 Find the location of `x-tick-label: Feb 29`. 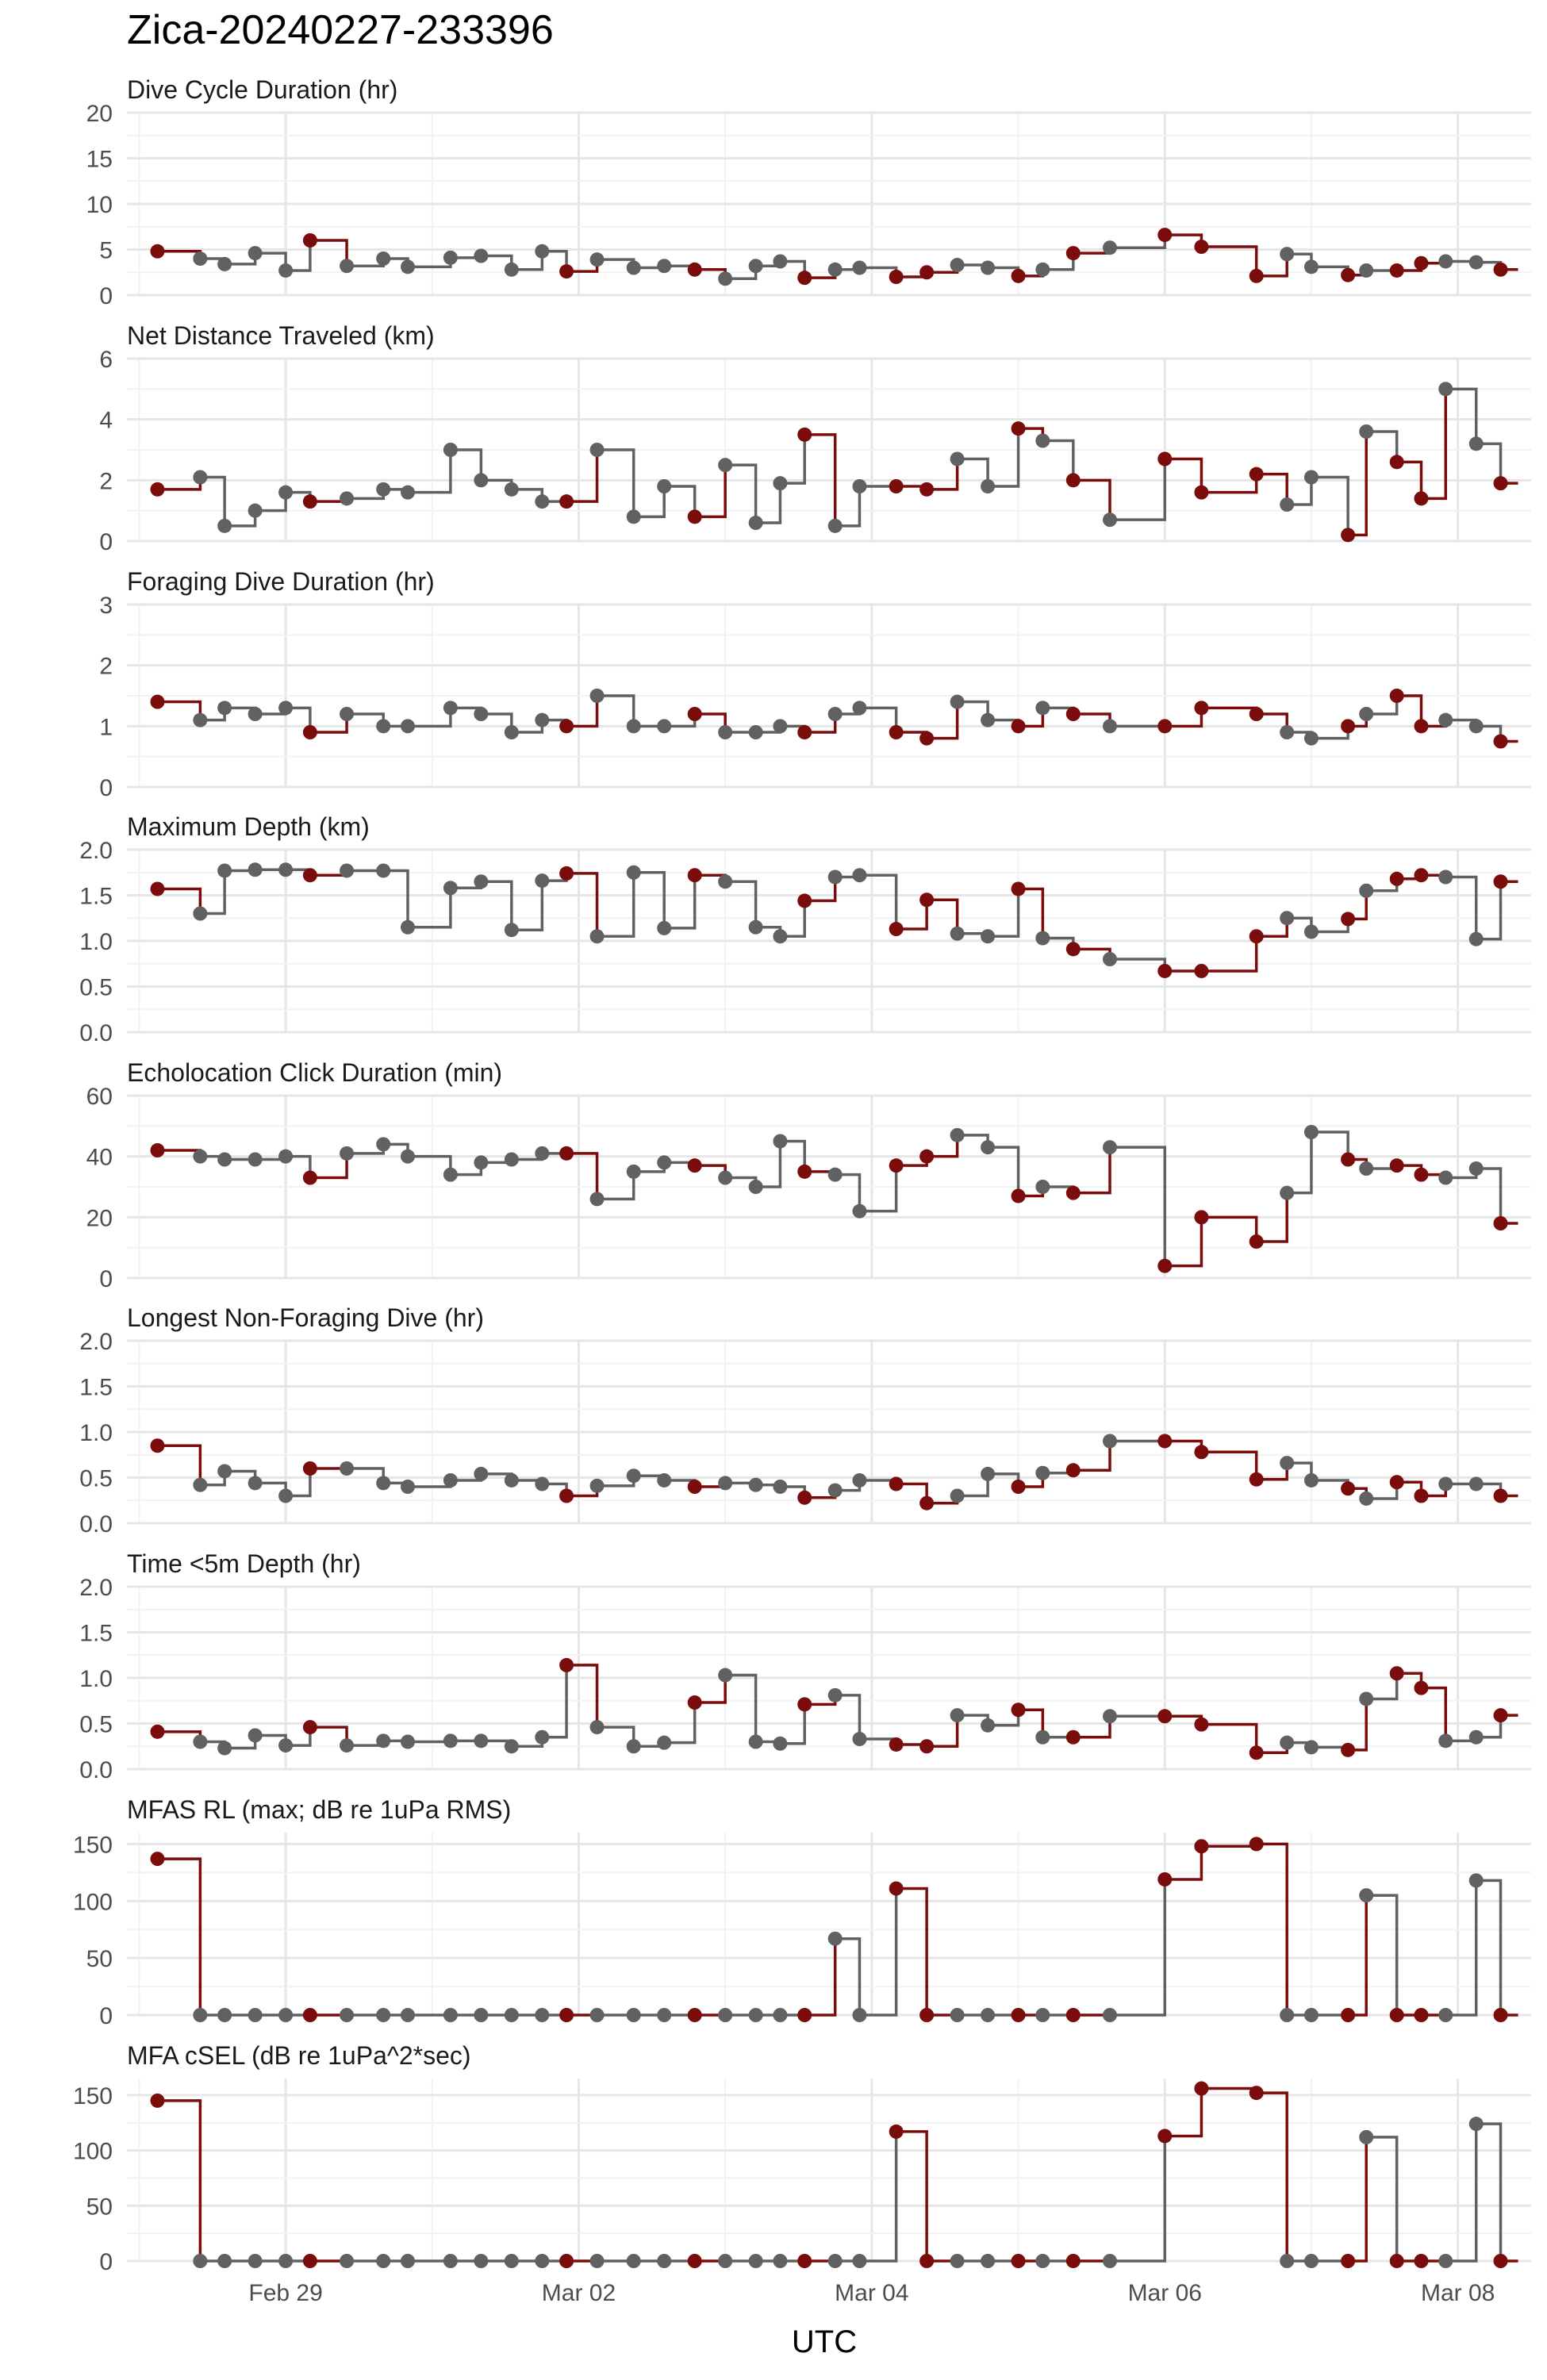

x-tick-label: Feb 29 is located at coordinates (285, 2293).